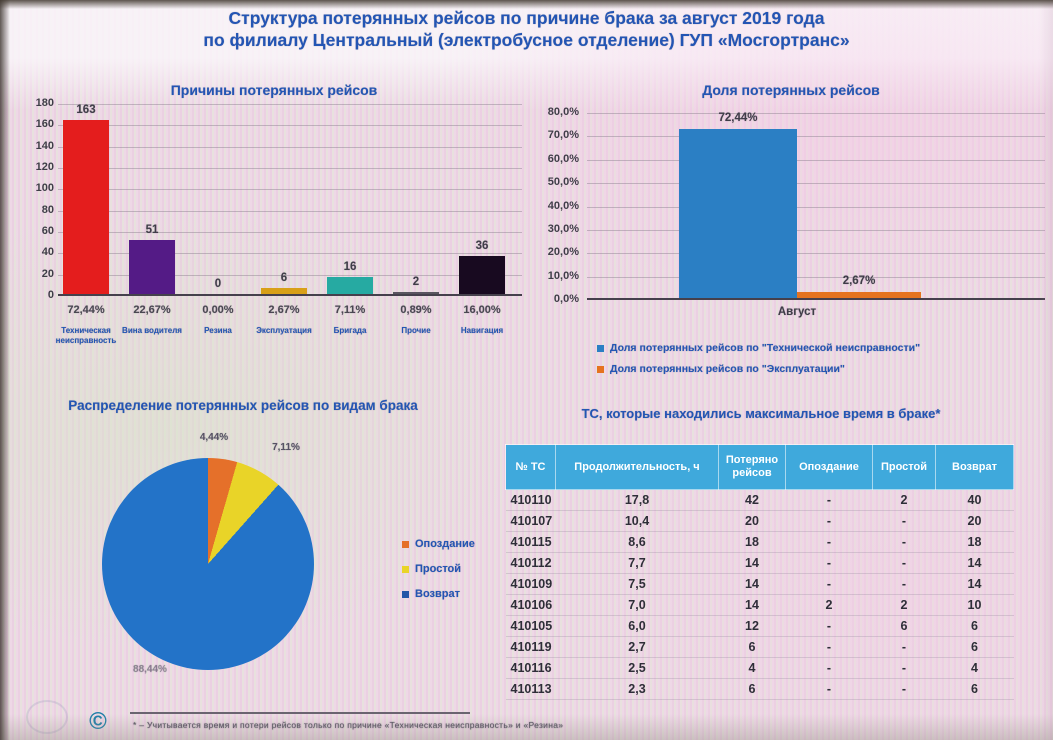  I want to click on legend-marker, so click(600, 369).